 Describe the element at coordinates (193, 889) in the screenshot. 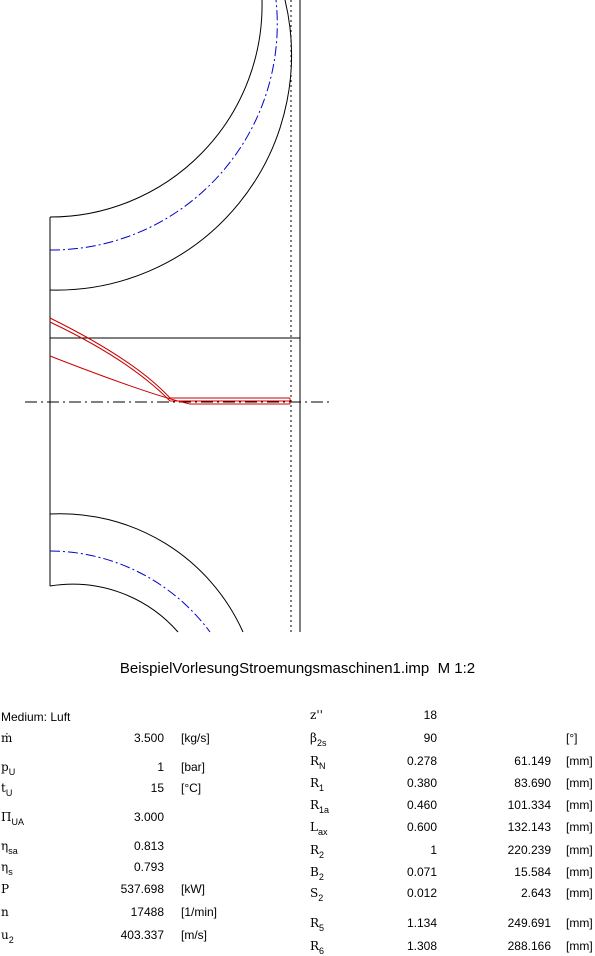

I see `param-unit: [kW]` at that location.